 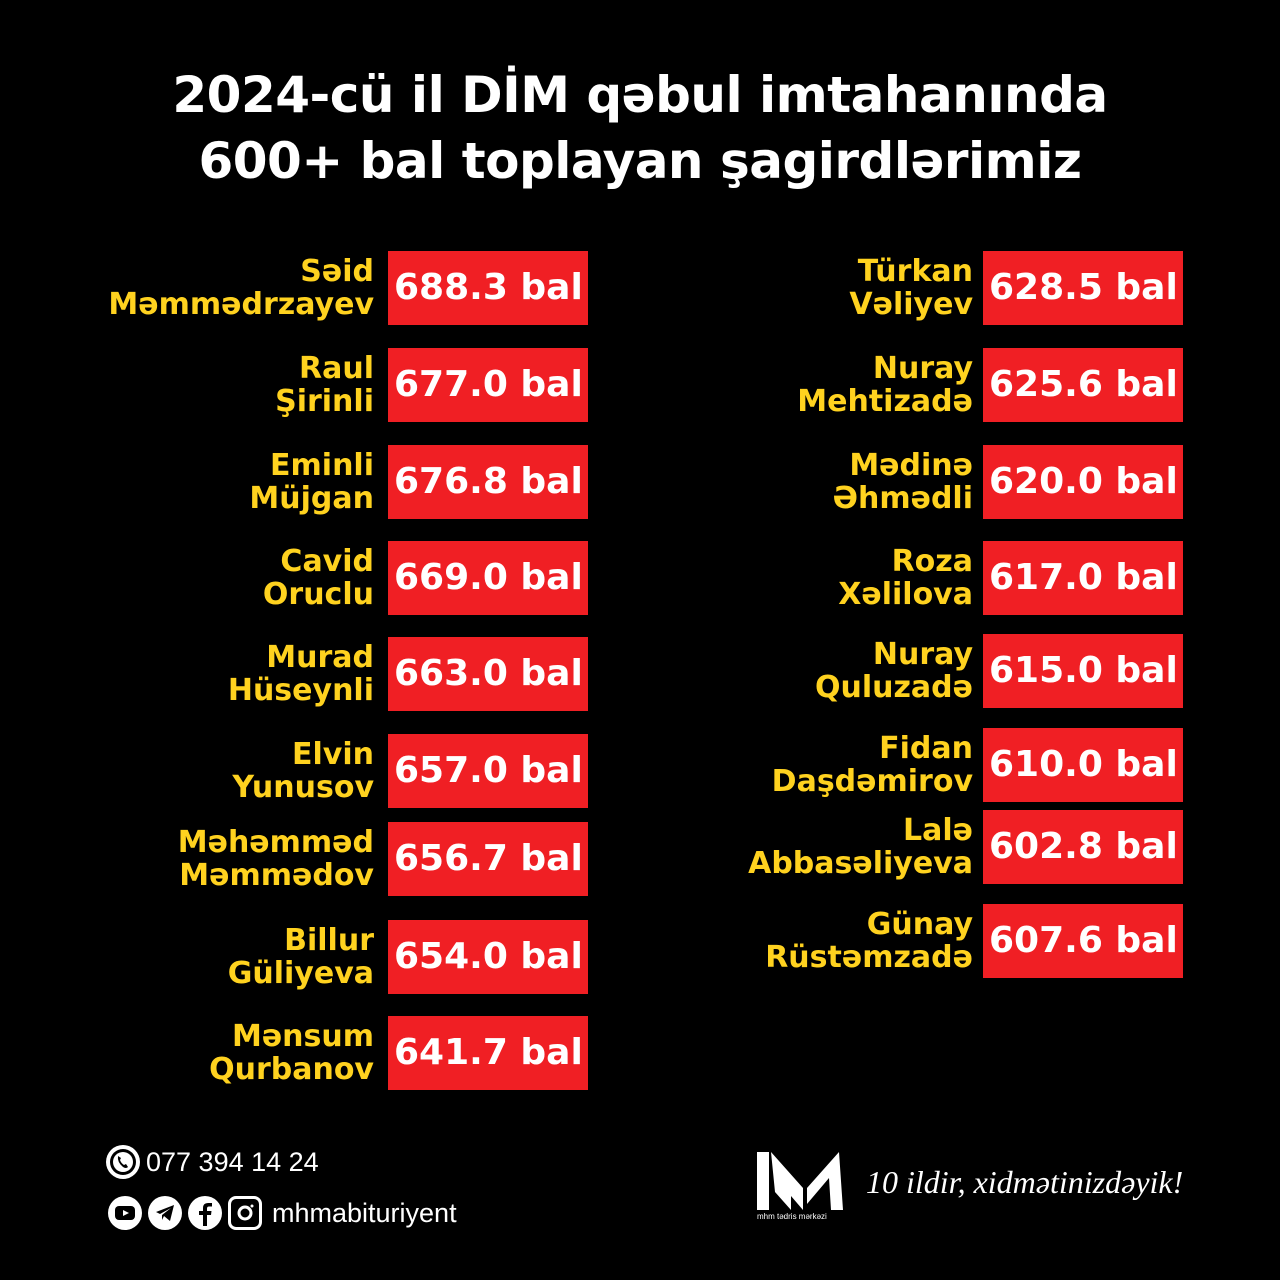 What do you see at coordinates (902, 482) in the screenshot?
I see `student-name: Mədinə Əhmədli` at bounding box center [902, 482].